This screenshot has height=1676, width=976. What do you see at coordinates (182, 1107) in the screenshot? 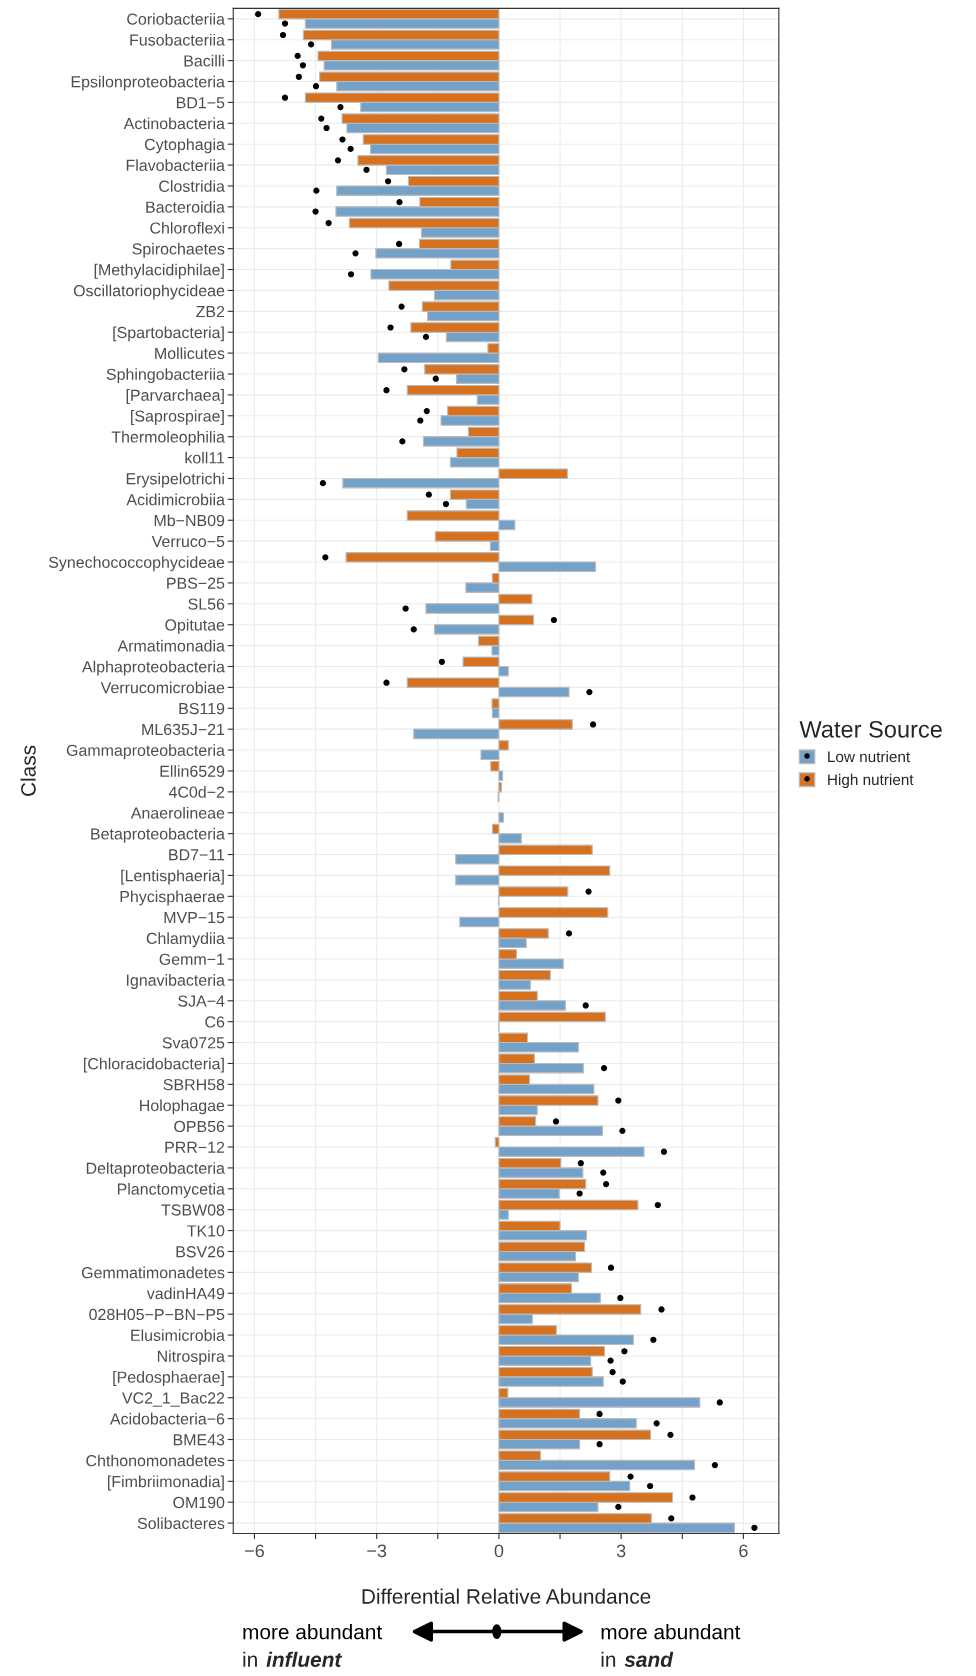
I see `y-tick-label: Holophagae` at bounding box center [182, 1107].